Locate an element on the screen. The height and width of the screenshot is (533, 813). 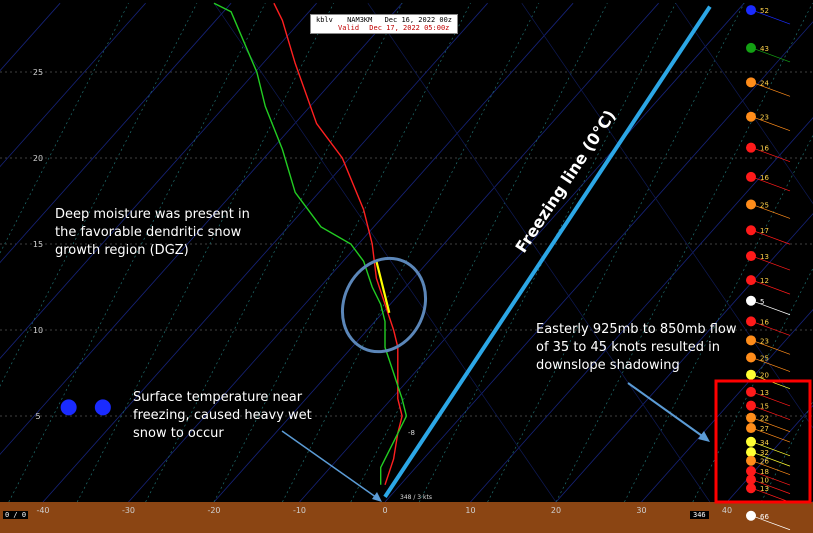
header-valid-label: Valid is located at coordinates (349, 28).